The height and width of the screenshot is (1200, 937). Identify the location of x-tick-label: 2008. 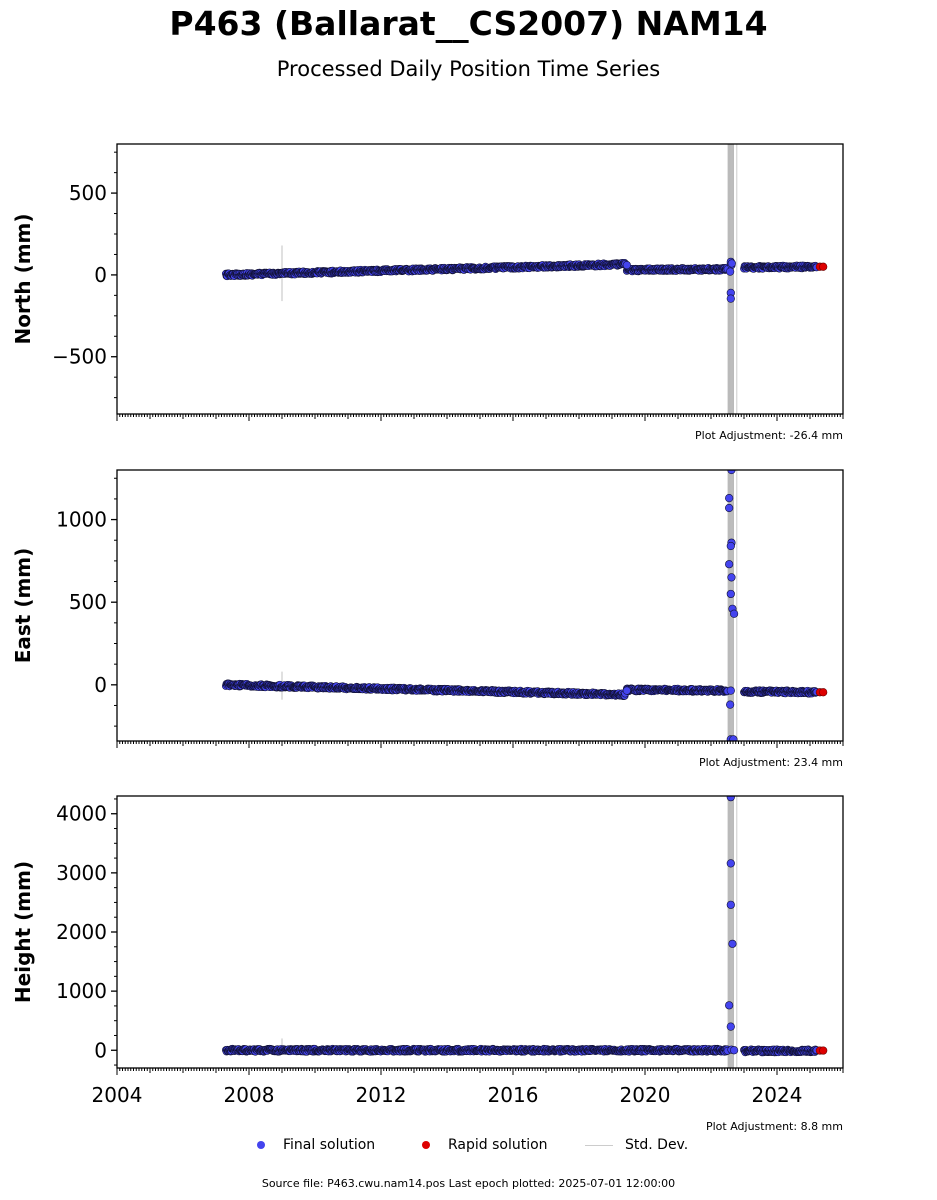
(249, 1095).